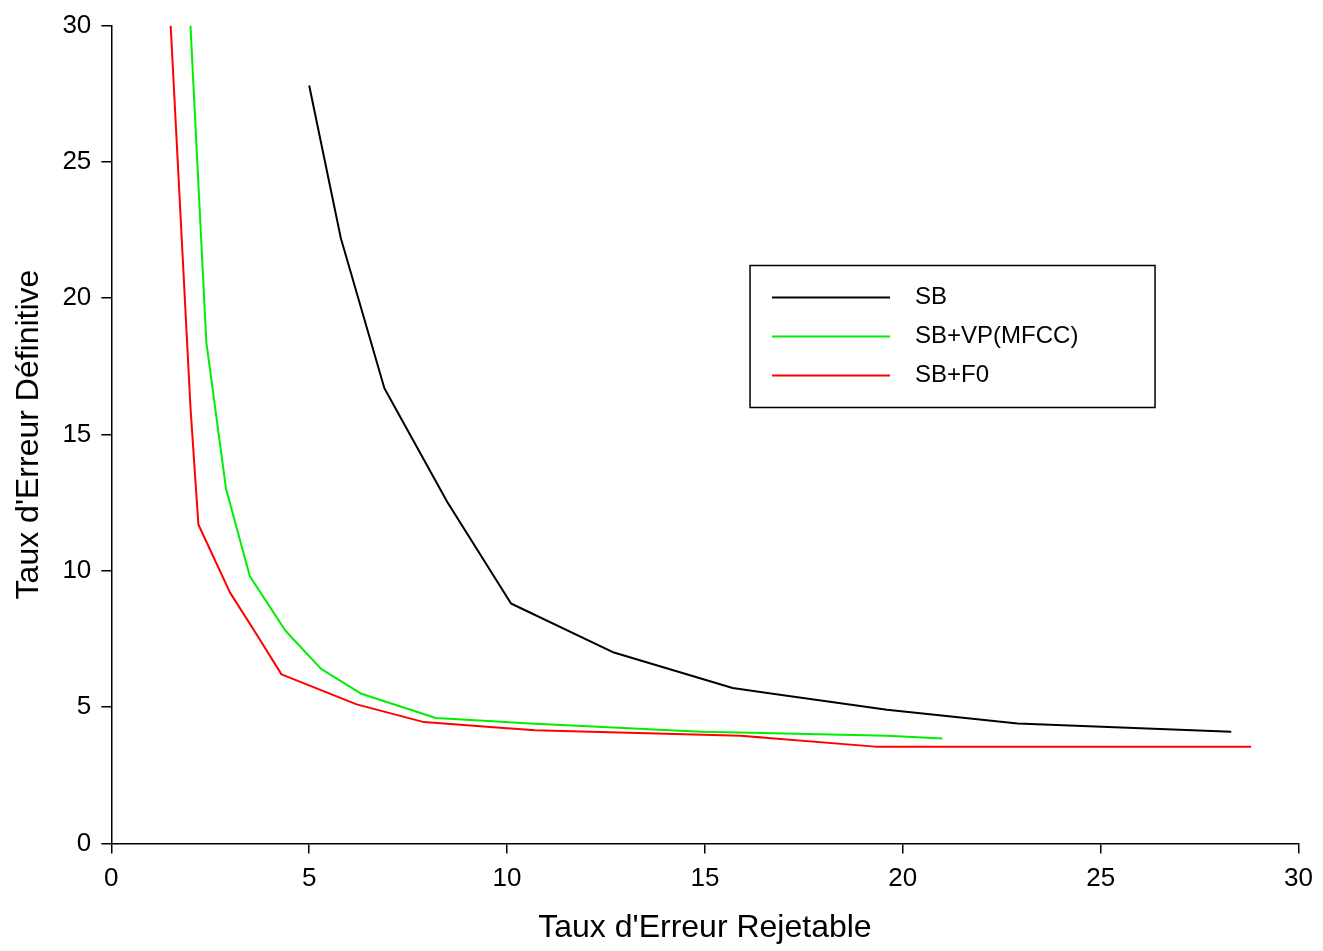 Image resolution: width=1323 pixels, height=951 pixels. I want to click on y-axis-title: Taux d'Erreur Définitive, so click(27, 434).